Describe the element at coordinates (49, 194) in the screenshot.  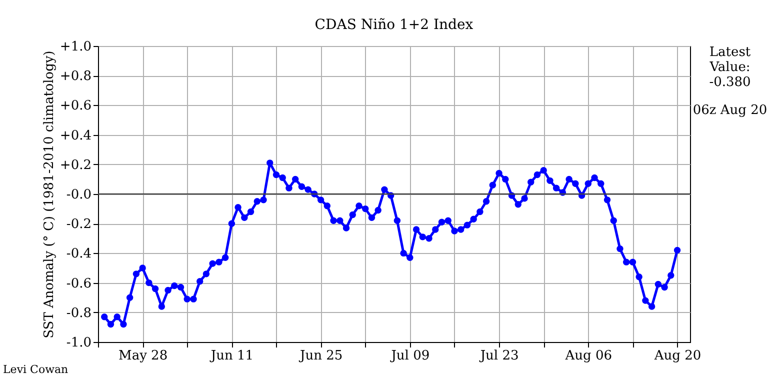
I see `y-axis-title: SST Anomaly (° C) (1981-2010 climatology)` at that location.